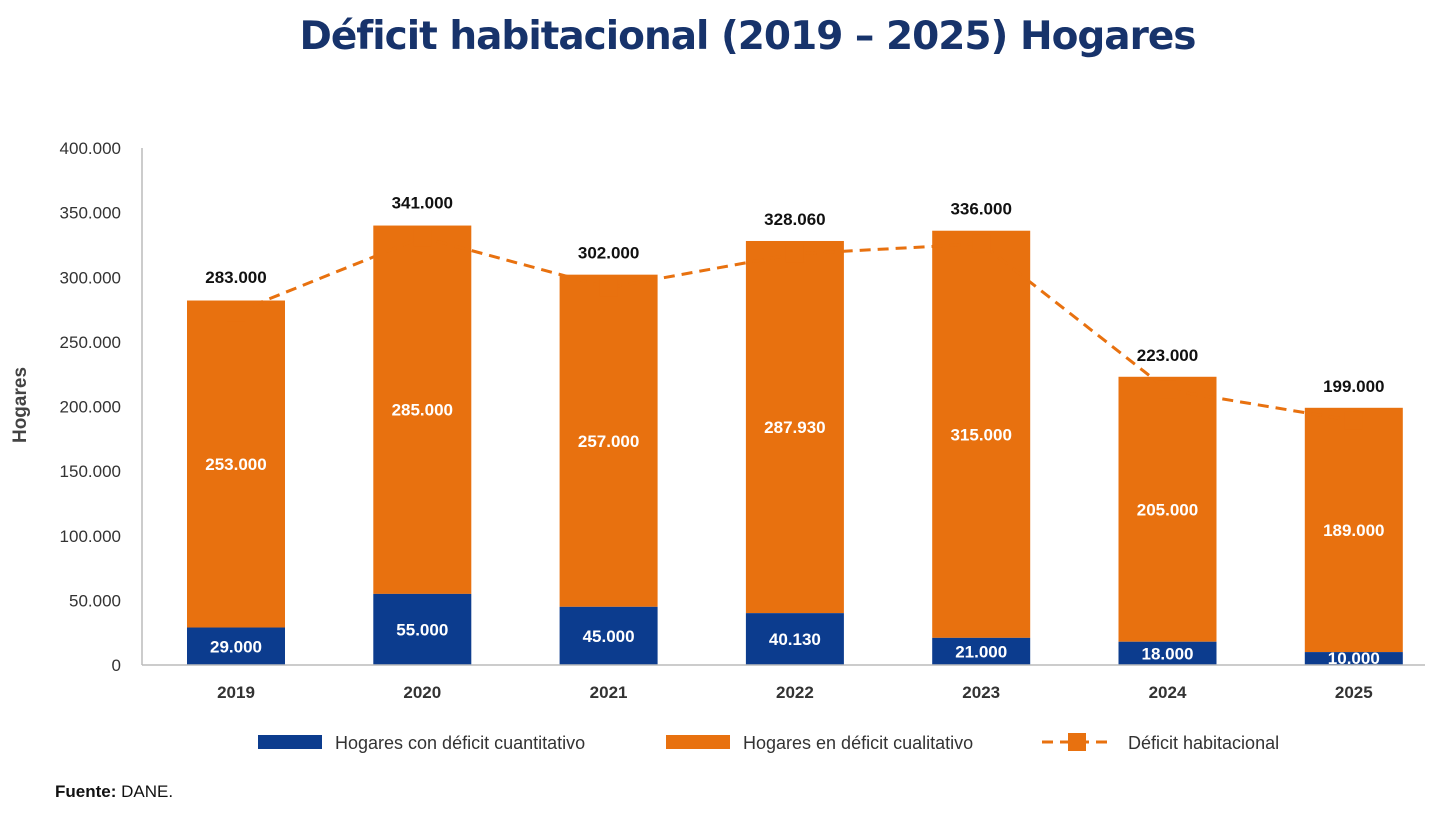  What do you see at coordinates (90, 213) in the screenshot?
I see `y-tick-label: 350.000` at bounding box center [90, 213].